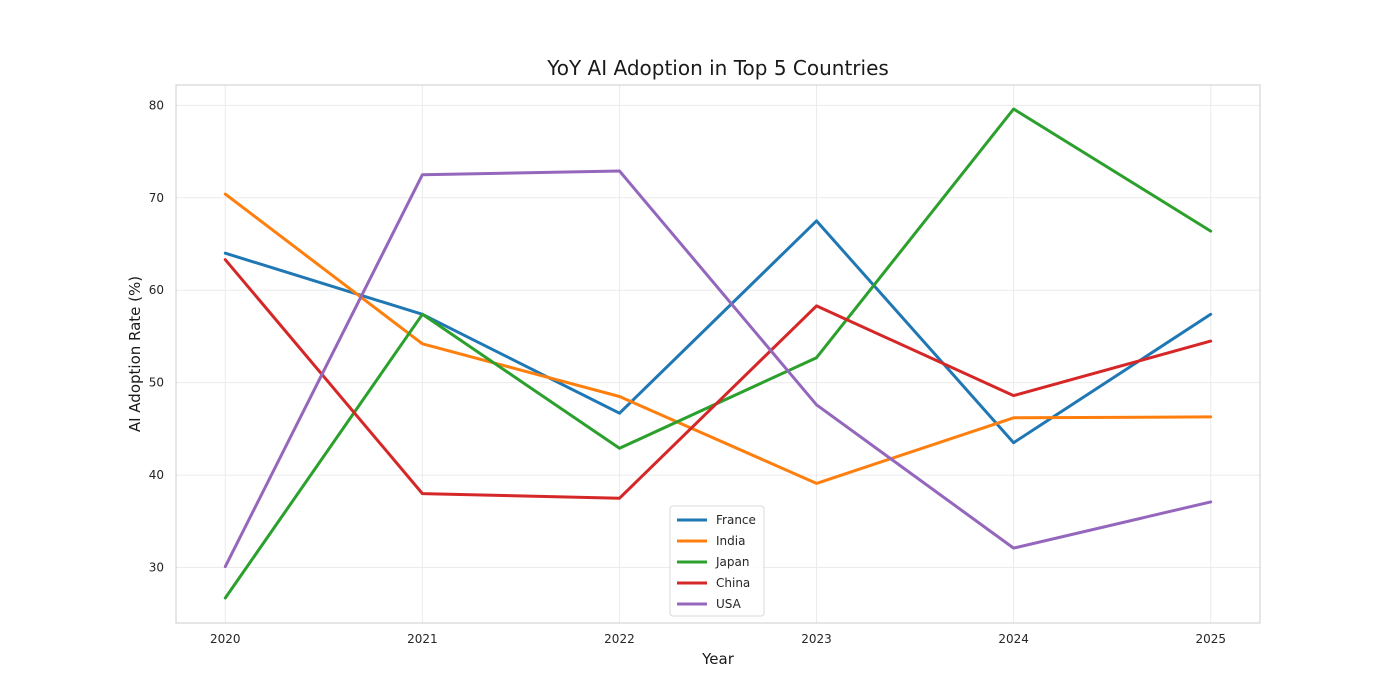 The image size is (1400, 700). I want to click on legend-label: France, so click(736, 520).